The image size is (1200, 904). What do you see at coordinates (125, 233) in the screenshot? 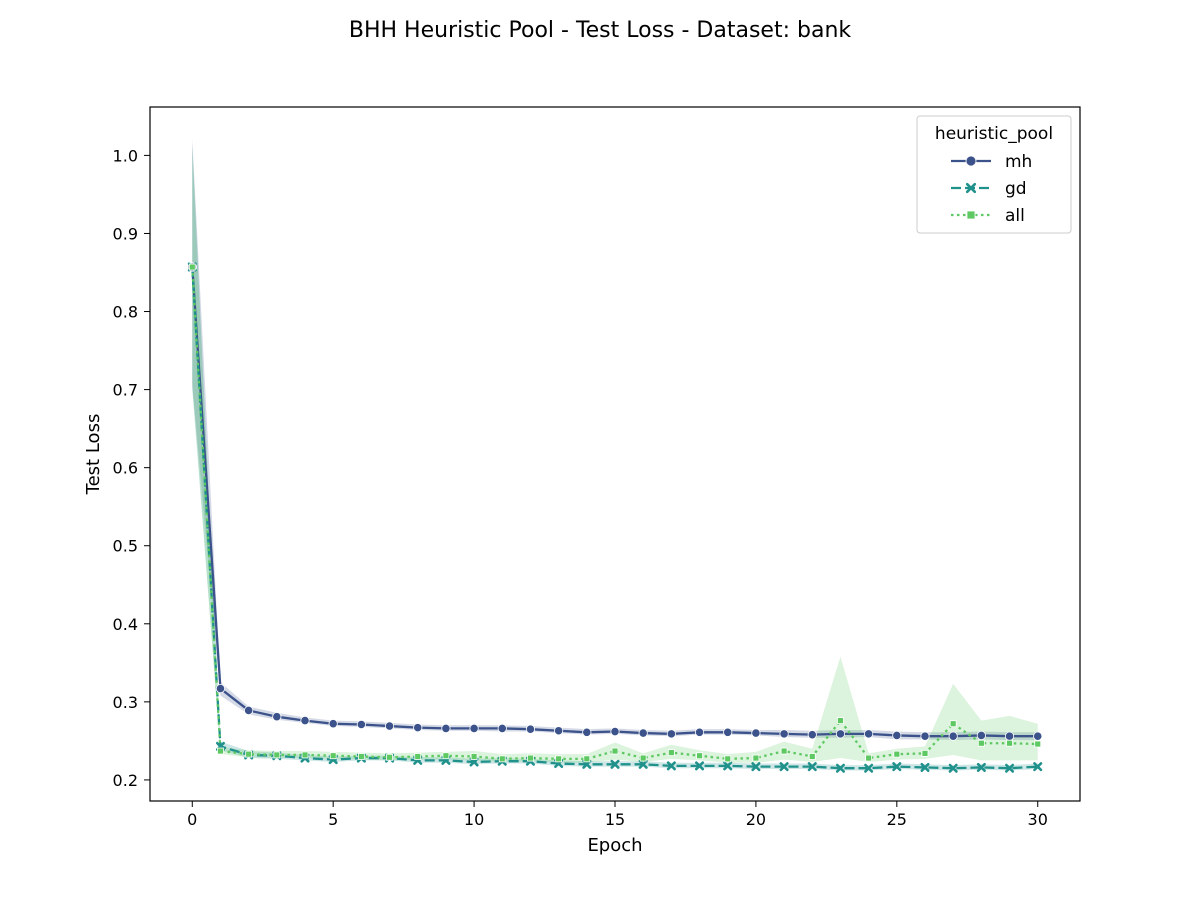
I see `y-tick-label: 0.9` at bounding box center [125, 233].